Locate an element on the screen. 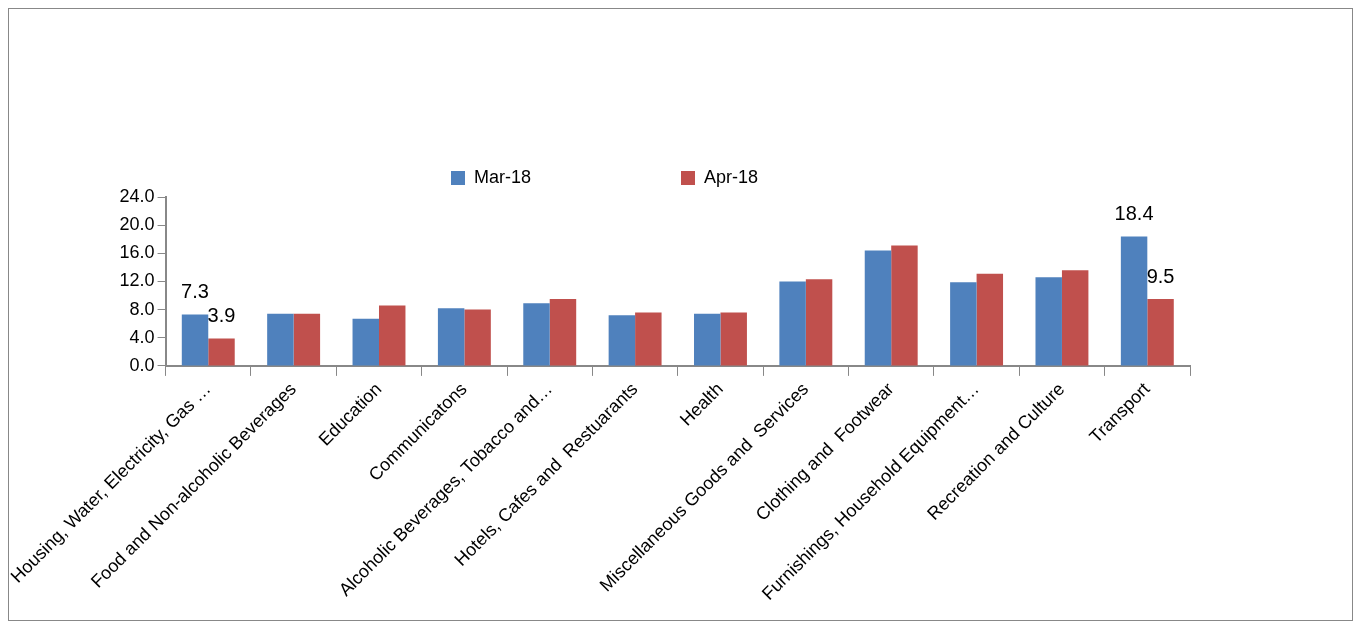 Image resolution: width=1361 pixels, height=629 pixels. y-tick-label: 8.0 is located at coordinates (142, 308).